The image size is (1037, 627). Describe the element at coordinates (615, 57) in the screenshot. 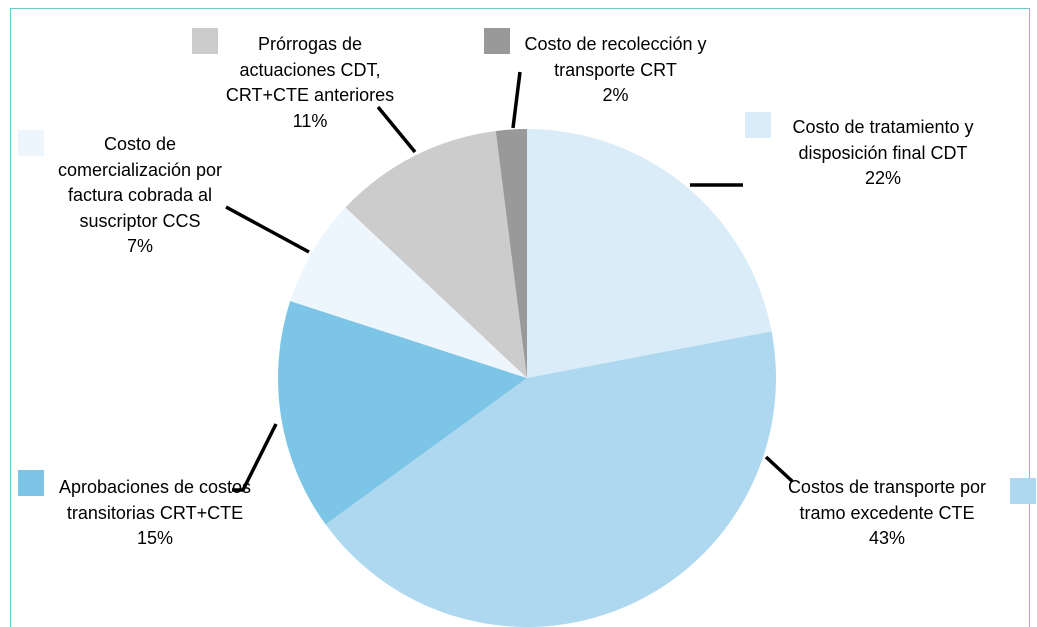

I see `category-name: Costo de recolección y transporte CRT` at that location.